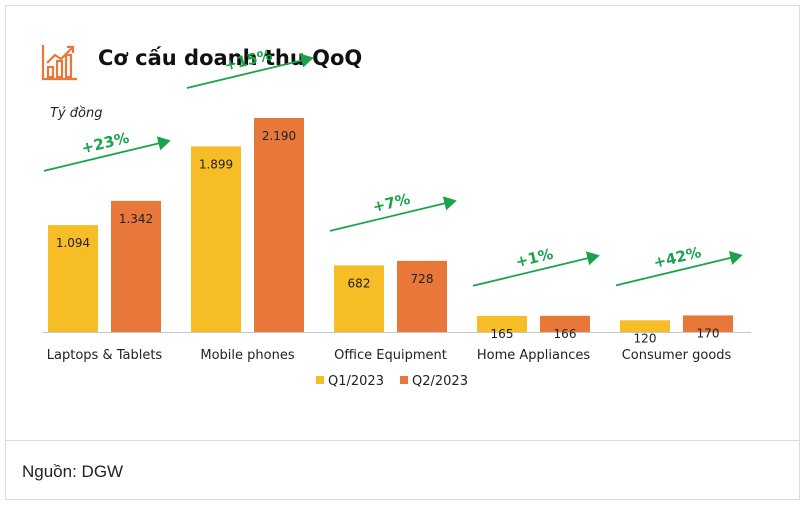 This screenshot has width=806, height=509. What do you see at coordinates (565, 334) in the screenshot?
I see `data-label: 166` at bounding box center [565, 334].